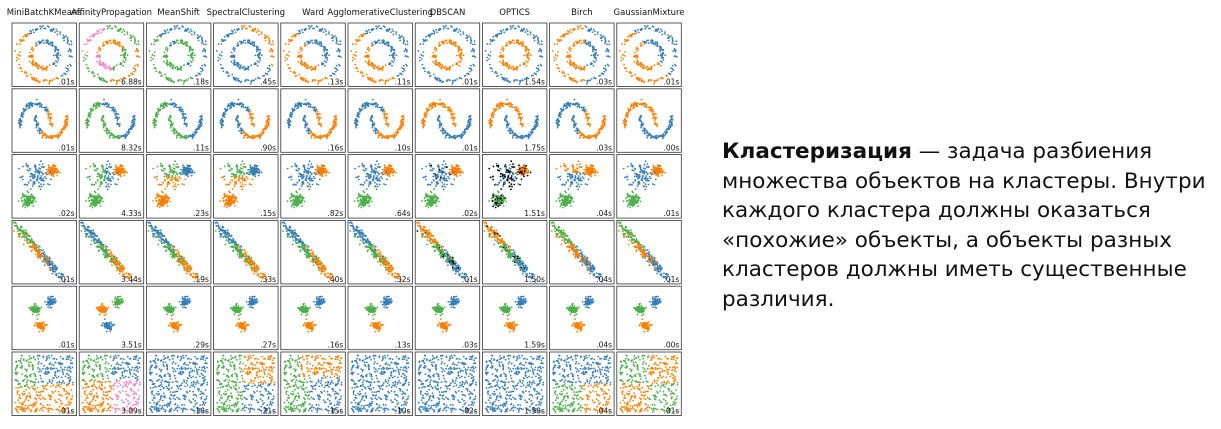 The height and width of the screenshot is (429, 1221). Describe the element at coordinates (604, 147) in the screenshot. I see `time-label: .03s` at that location.